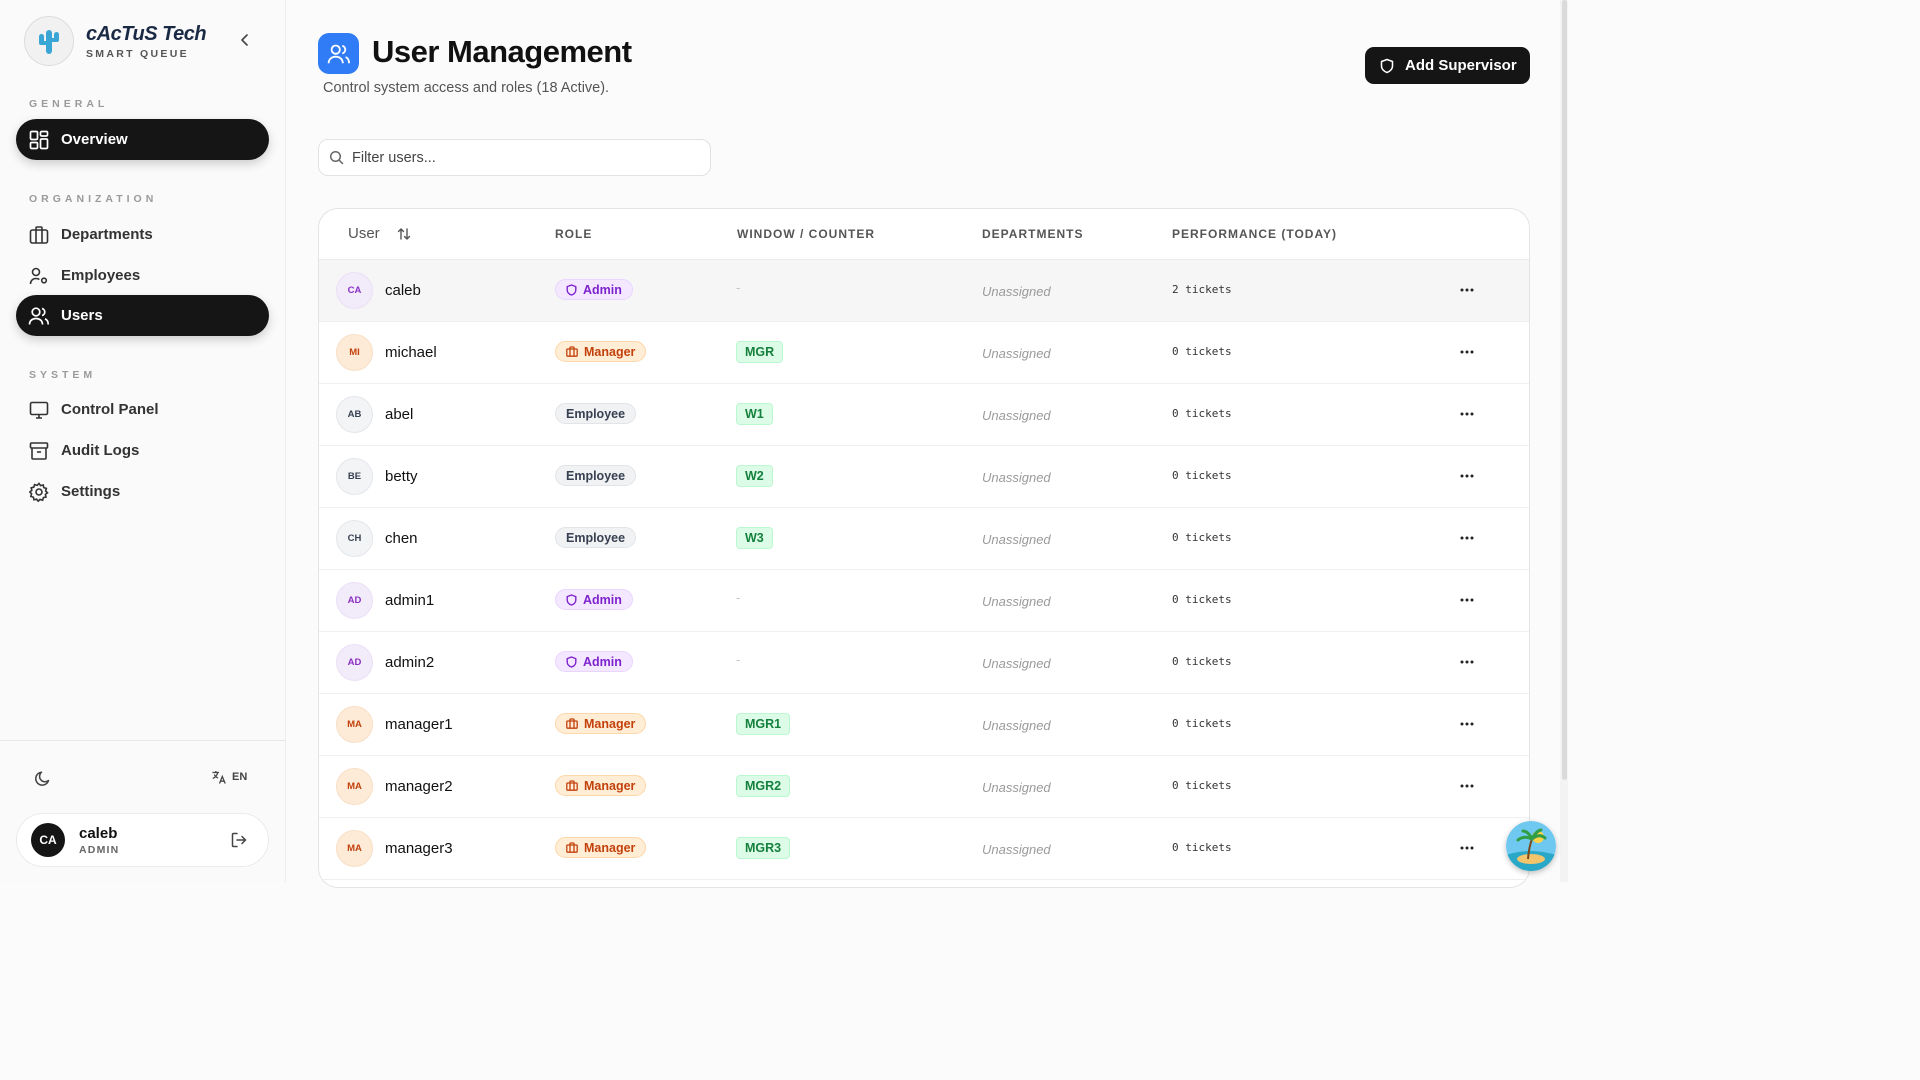 This screenshot has height=1080, width=1920. I want to click on language-toggle-button: EN, so click(229, 777).